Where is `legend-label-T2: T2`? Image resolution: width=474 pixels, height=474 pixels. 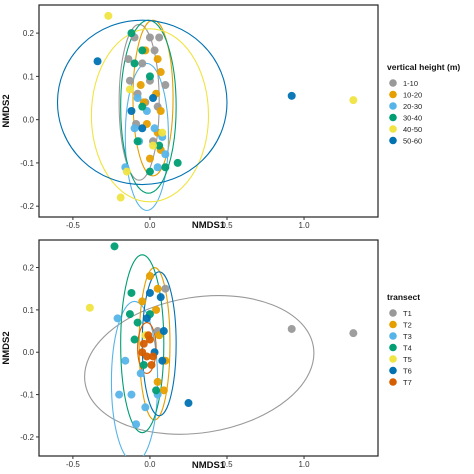 legend-label-T2: T2 is located at coordinates (407, 325).